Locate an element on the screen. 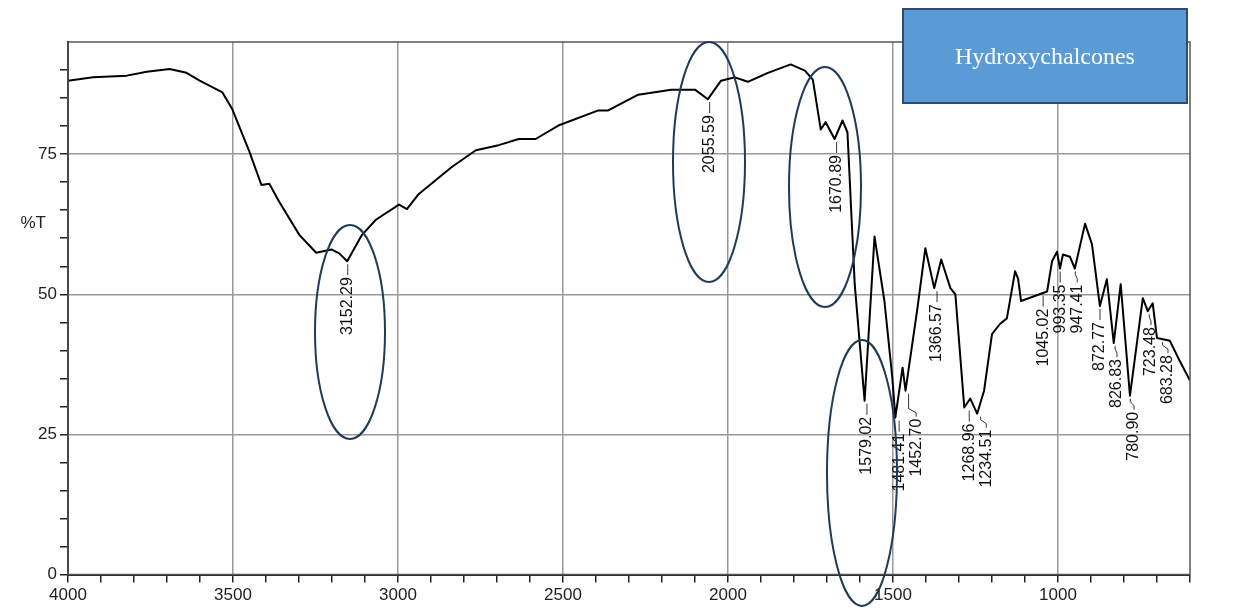 The height and width of the screenshot is (613, 1250). annotation: 826.83 is located at coordinates (1116, 383).